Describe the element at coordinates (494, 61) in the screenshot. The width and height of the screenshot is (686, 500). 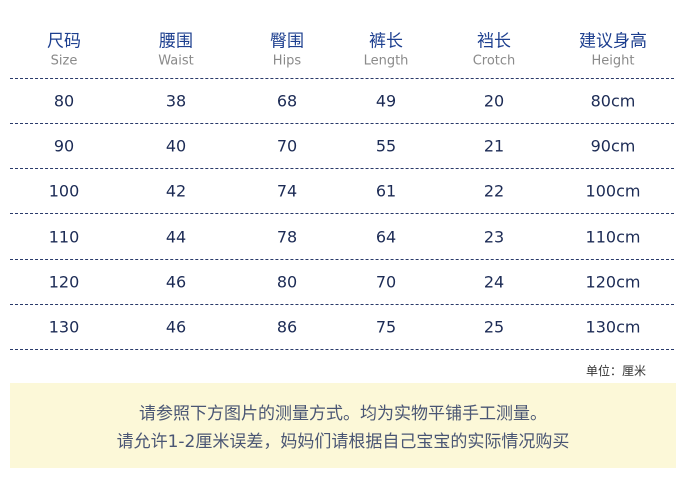
I see `column-subheader: Crotch` at that location.